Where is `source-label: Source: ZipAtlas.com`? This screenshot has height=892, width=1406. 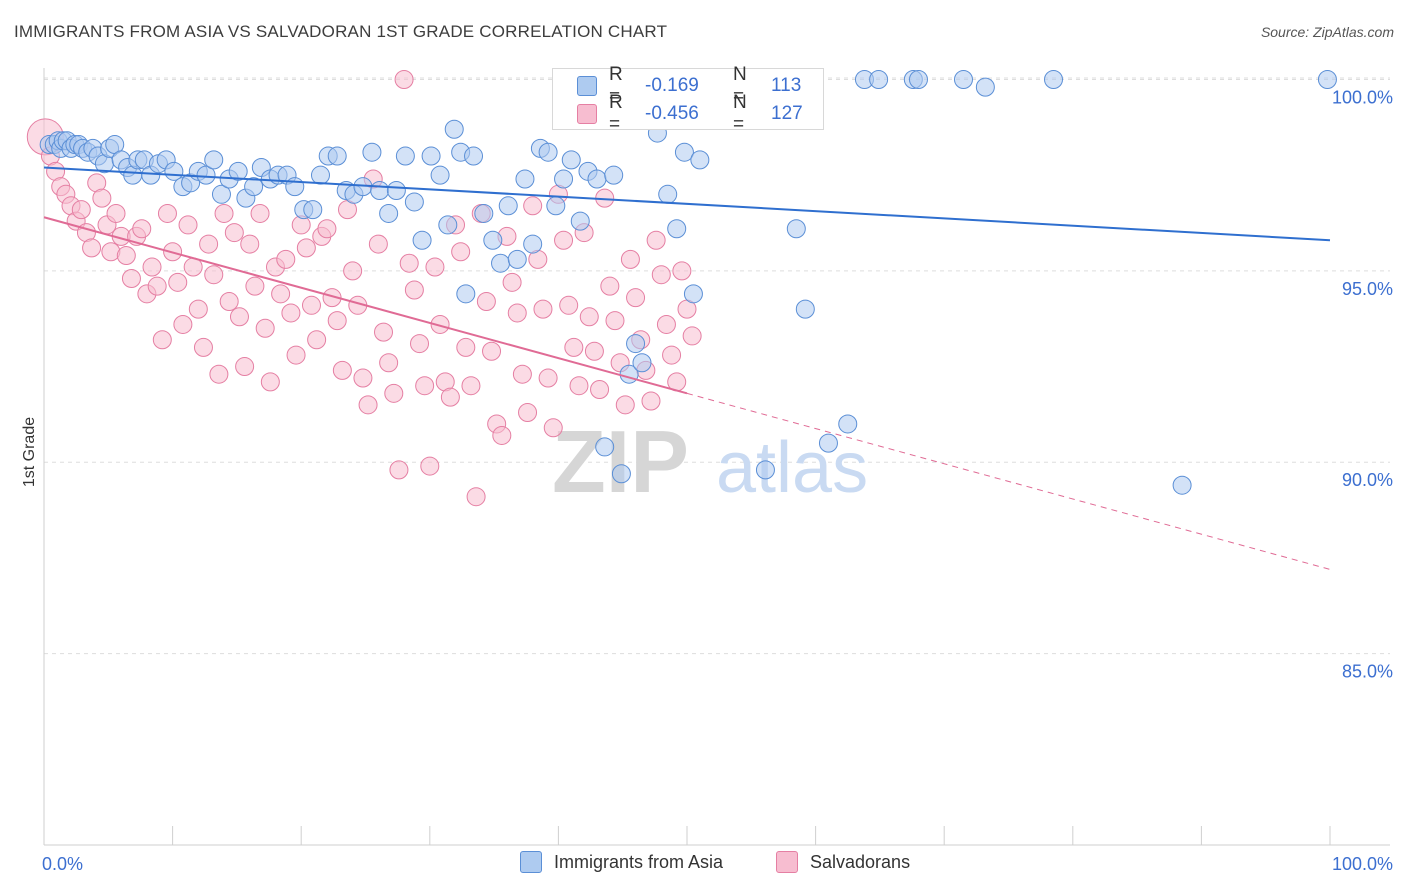
source-label: Source: ZipAtlas.com is located at coordinates (1327, 32).